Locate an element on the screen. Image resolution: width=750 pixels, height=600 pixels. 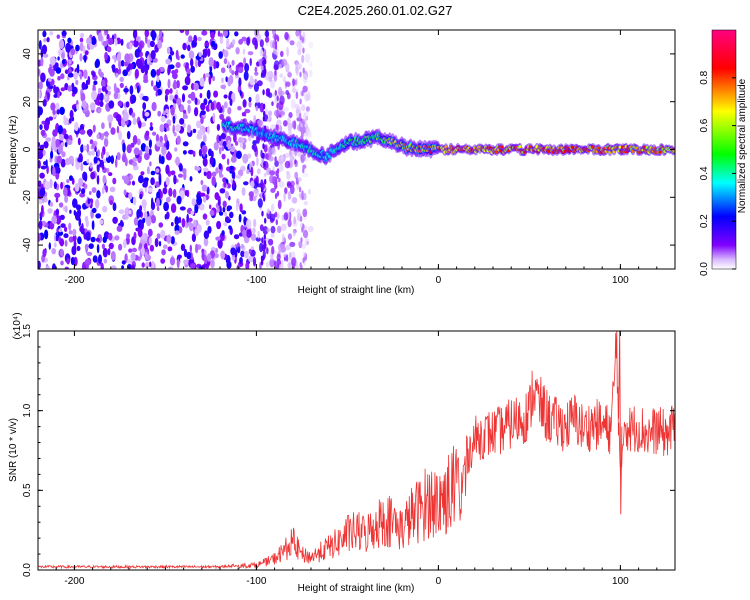
signal-core-cell is located at coordinates (502, 147).